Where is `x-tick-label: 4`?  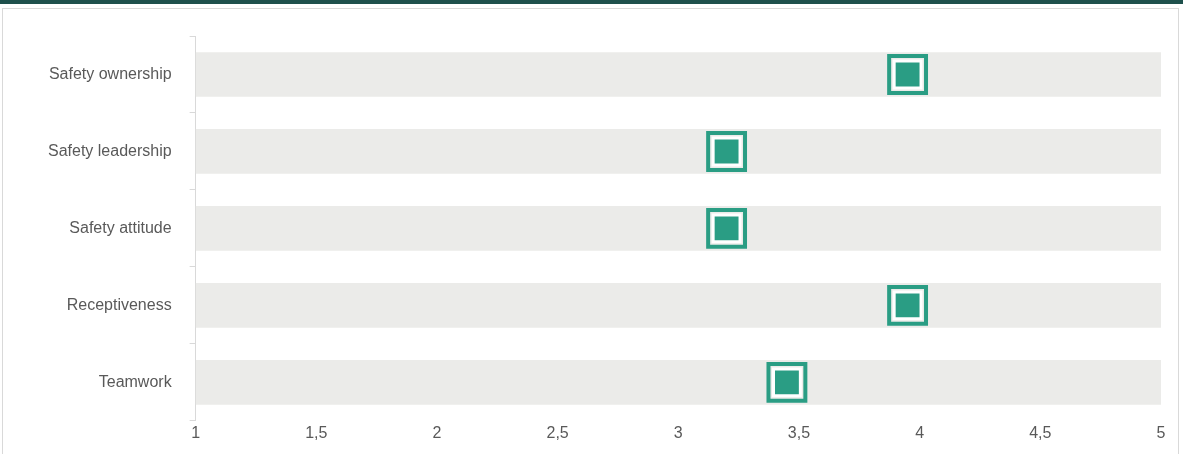 x-tick-label: 4 is located at coordinates (920, 432).